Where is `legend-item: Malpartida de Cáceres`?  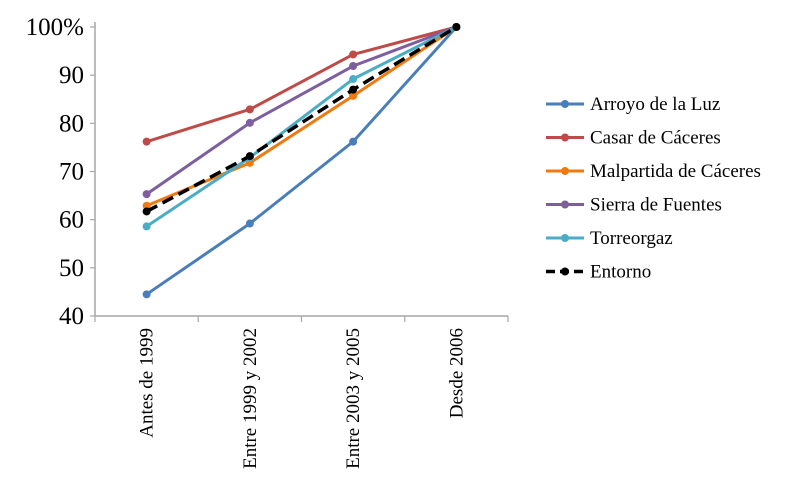 legend-item: Malpartida de Cáceres is located at coordinates (653, 171).